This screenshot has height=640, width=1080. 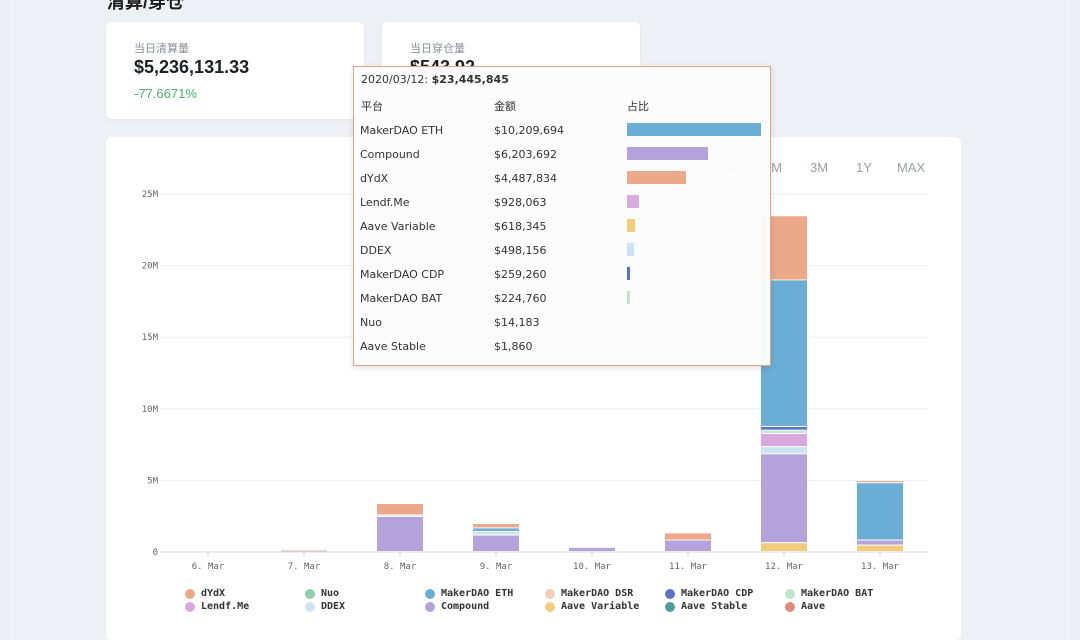 What do you see at coordinates (911, 167) in the screenshot?
I see `range-max-button: MAX` at bounding box center [911, 167].